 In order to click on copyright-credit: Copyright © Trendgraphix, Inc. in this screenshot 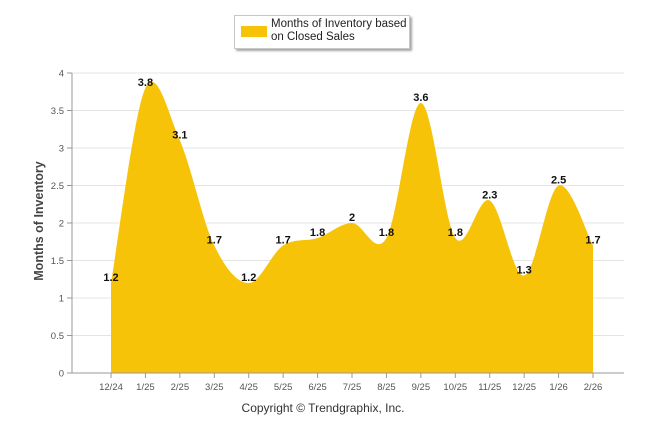, I will do `click(323, 408)`.